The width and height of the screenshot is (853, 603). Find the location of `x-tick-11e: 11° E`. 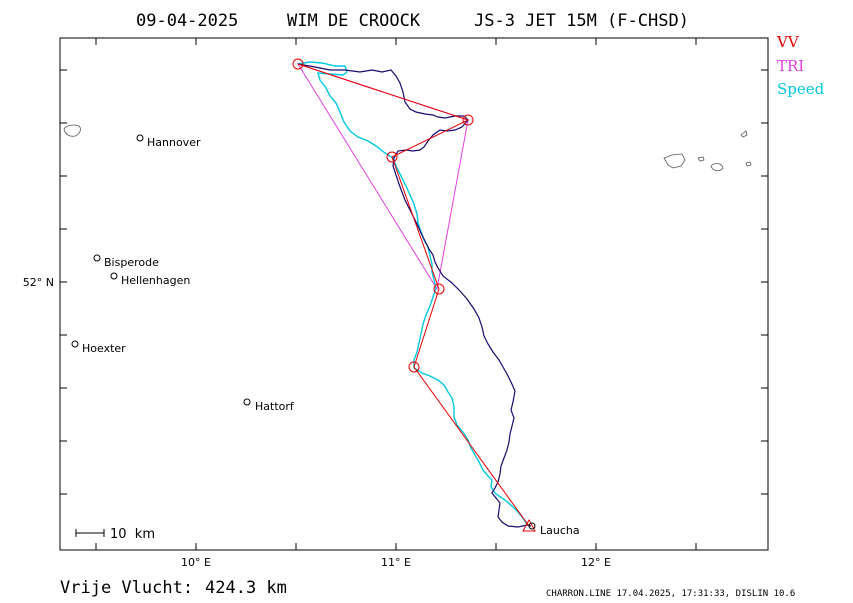

x-tick-11e: 11° E is located at coordinates (396, 562).